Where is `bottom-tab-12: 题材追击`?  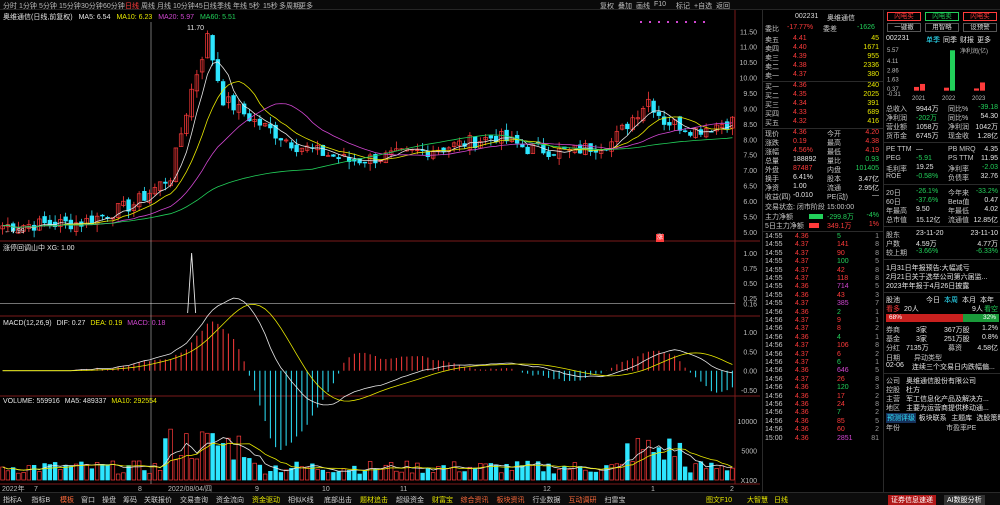
bottom-tab-12: 题材追击 is located at coordinates (374, 500).